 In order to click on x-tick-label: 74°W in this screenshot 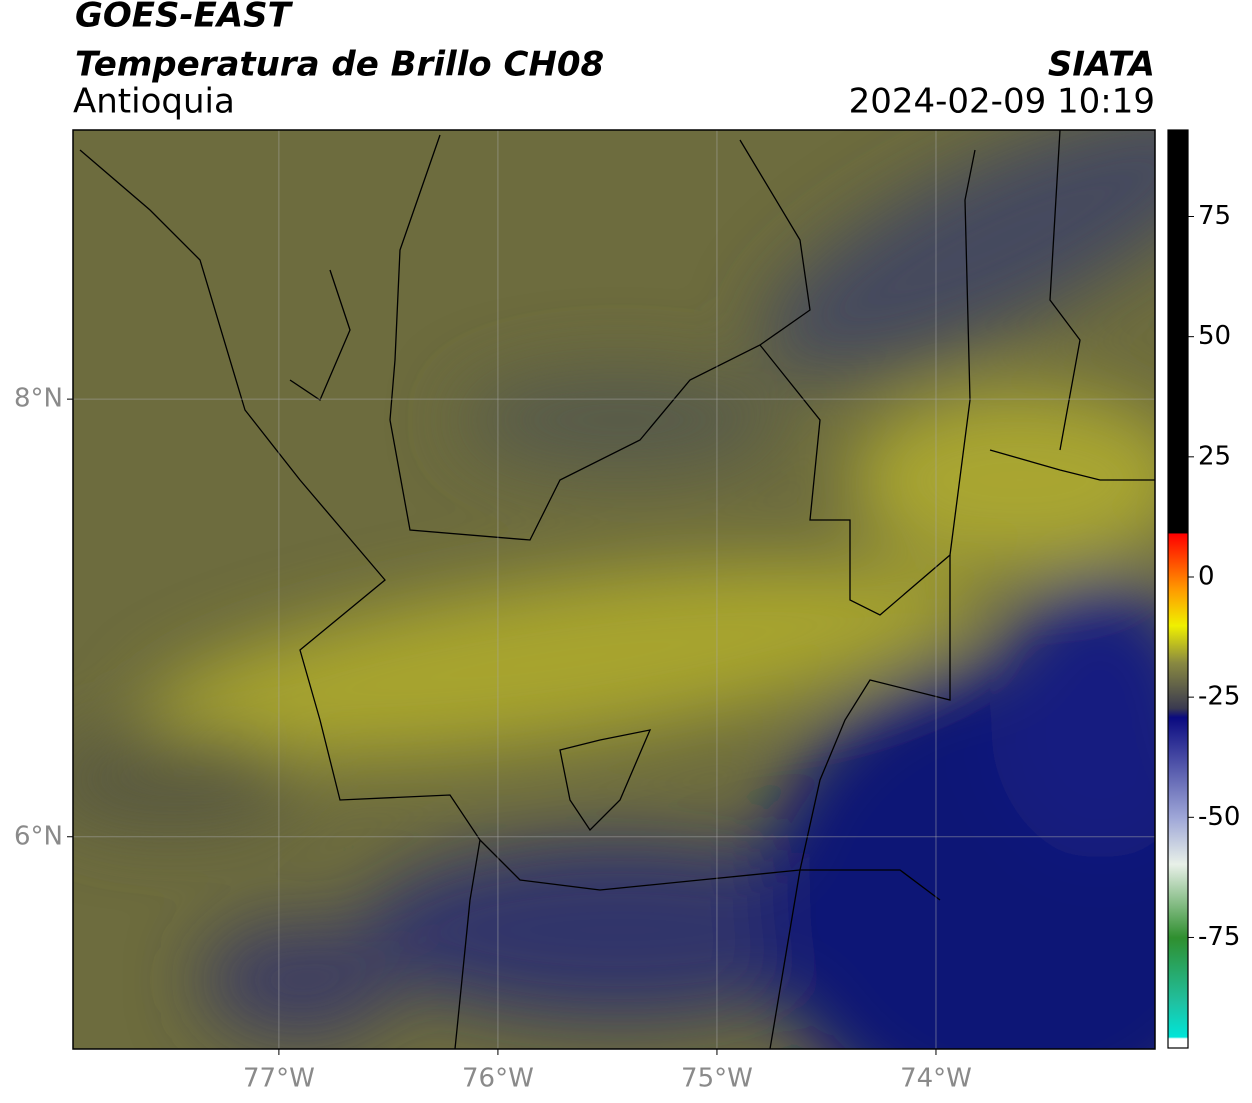, I will do `click(936, 1079)`.